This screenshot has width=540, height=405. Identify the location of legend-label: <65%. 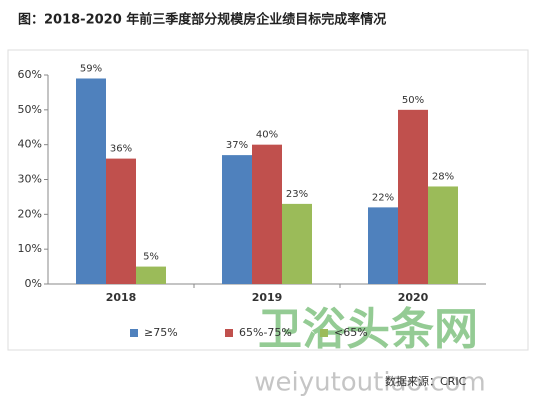
(351, 332).